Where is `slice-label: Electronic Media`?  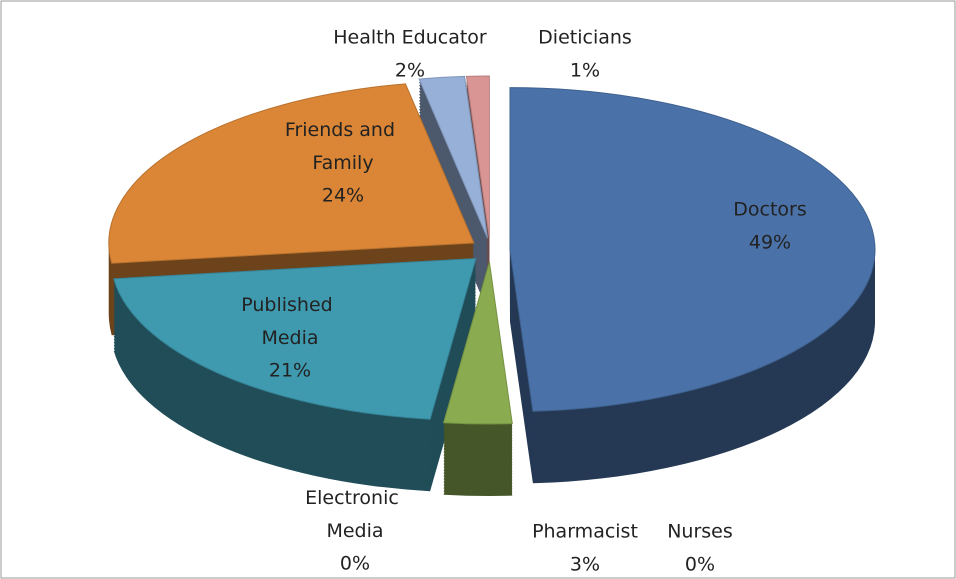 slice-label: Electronic Media is located at coordinates (355, 514).